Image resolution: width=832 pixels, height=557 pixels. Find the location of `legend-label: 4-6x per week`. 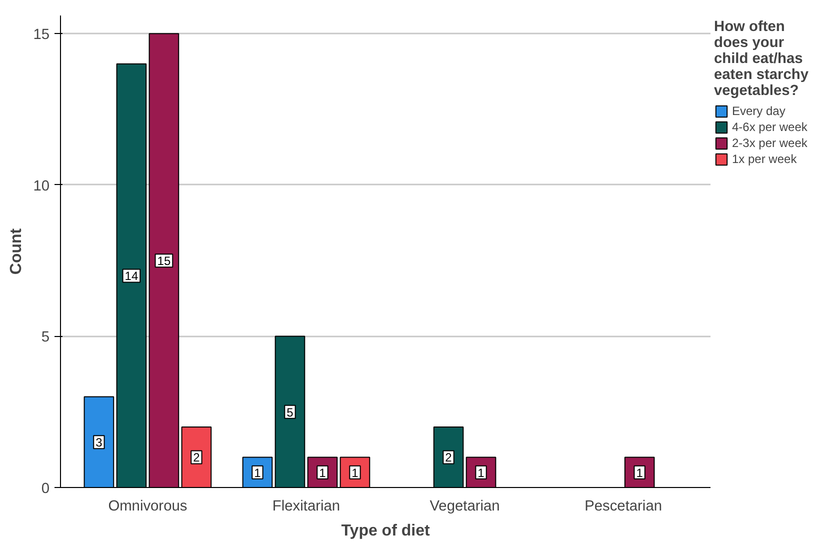

legend-label: 4-6x per week is located at coordinates (770, 127).